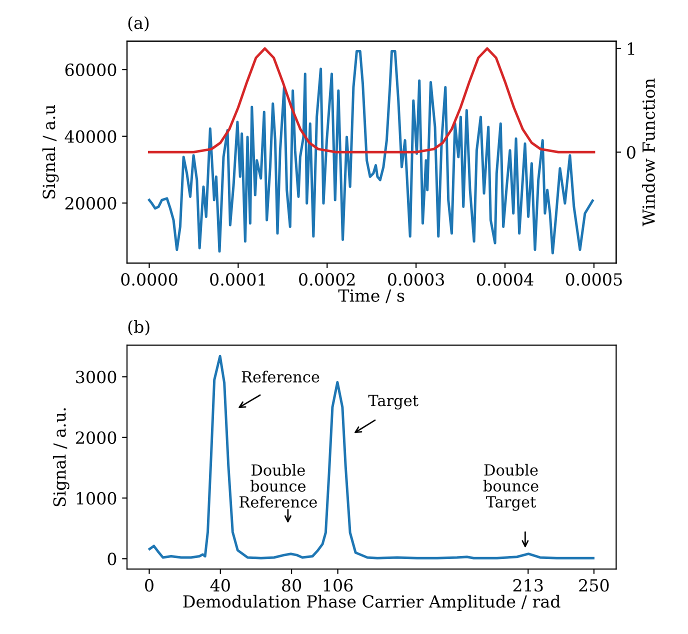 The width and height of the screenshot is (688, 634). Describe the element at coordinates (594, 585) in the screenshot. I see `x-tick-label: 250` at that location.